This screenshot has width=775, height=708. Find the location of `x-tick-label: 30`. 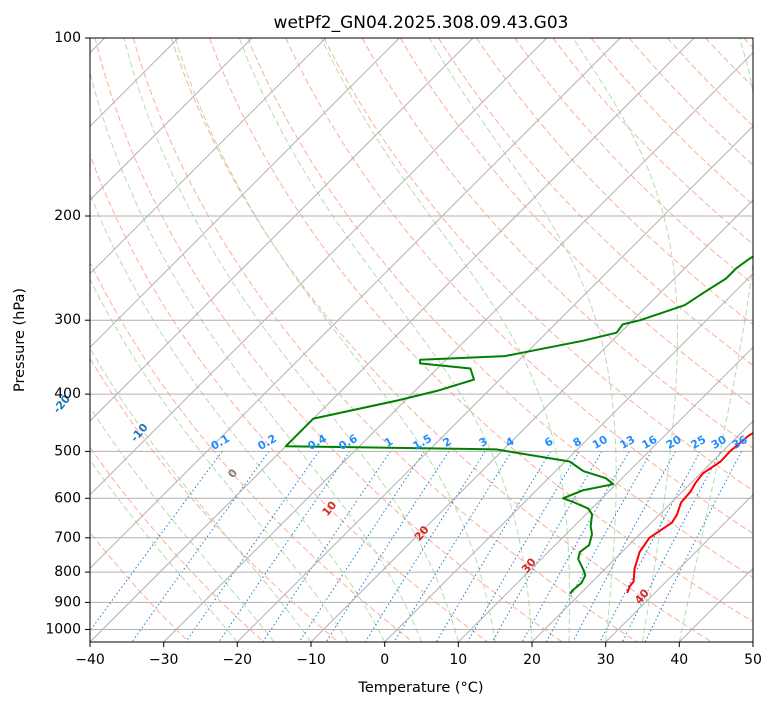

x-tick-label: 30 is located at coordinates (606, 660).